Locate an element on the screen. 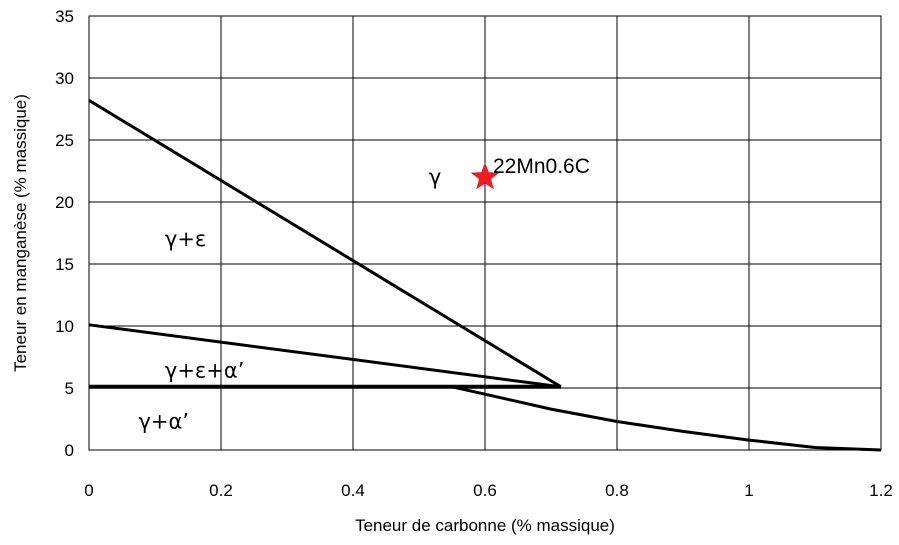 The image size is (899, 545). y-tick-label: 30 is located at coordinates (64, 78).